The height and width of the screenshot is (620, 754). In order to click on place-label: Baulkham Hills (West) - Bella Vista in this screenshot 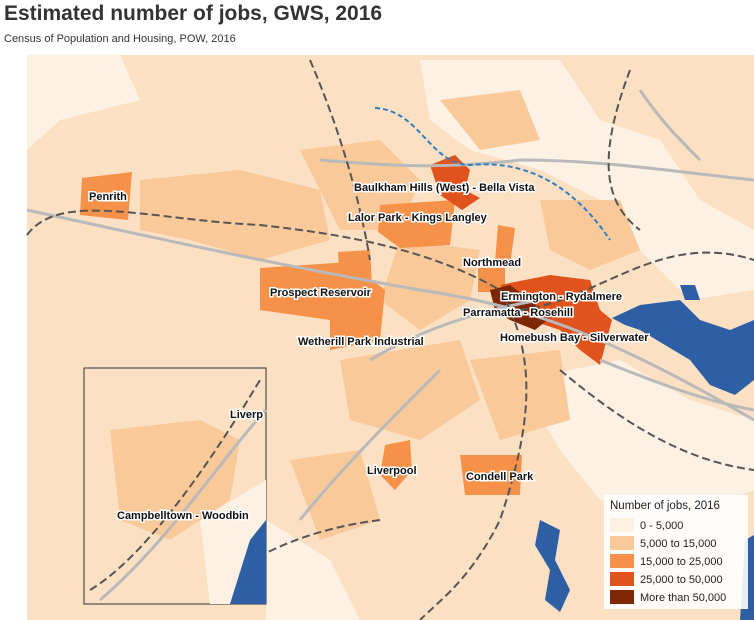, I will do `click(444, 188)`.